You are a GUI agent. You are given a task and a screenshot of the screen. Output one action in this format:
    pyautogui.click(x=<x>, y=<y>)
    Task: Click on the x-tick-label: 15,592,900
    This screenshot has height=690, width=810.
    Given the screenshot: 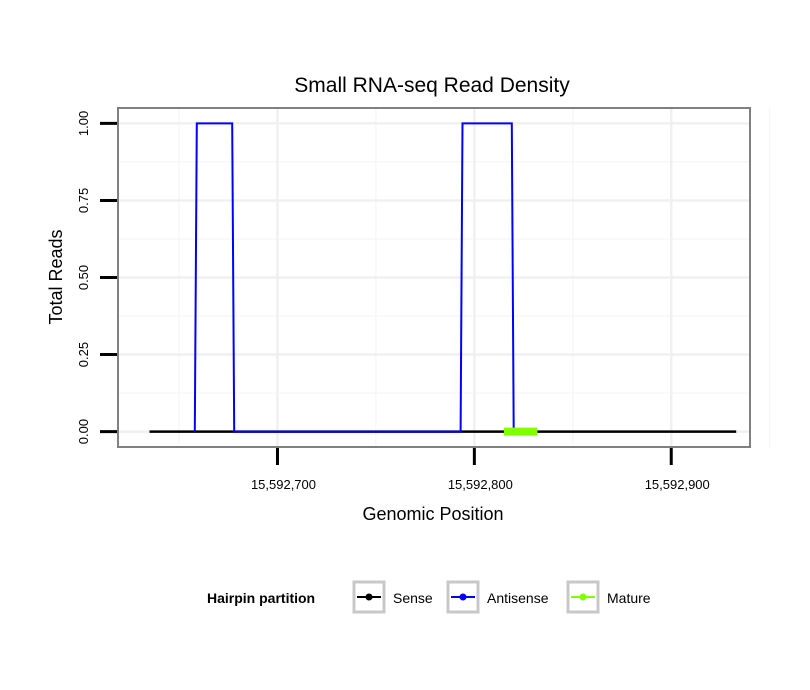 What is the action you would take?
    pyautogui.click(x=677, y=484)
    